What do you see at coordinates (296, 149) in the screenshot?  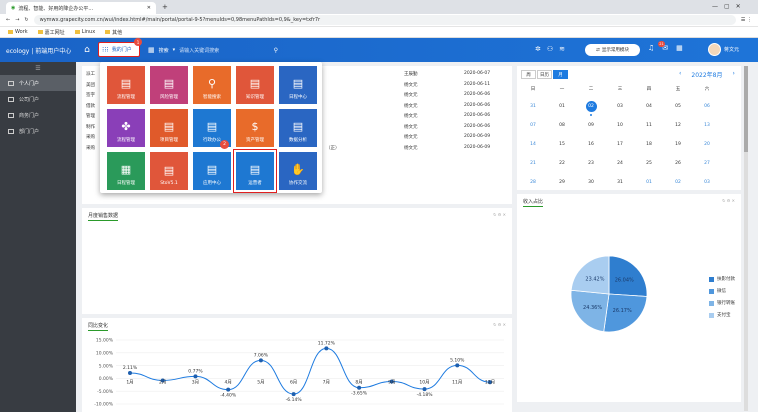 I see `list-item: 采购 （正） 杨文元 2020-06-09` at bounding box center [296, 149].